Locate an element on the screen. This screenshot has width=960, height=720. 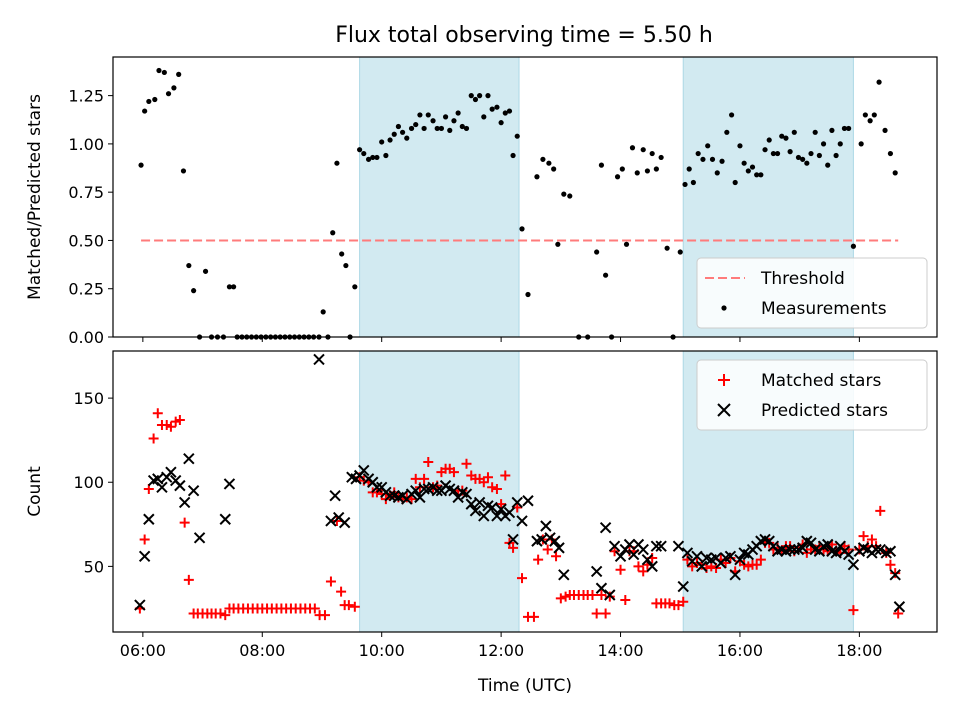
y-tick-label: 1.00 is located at coordinates (86, 144).